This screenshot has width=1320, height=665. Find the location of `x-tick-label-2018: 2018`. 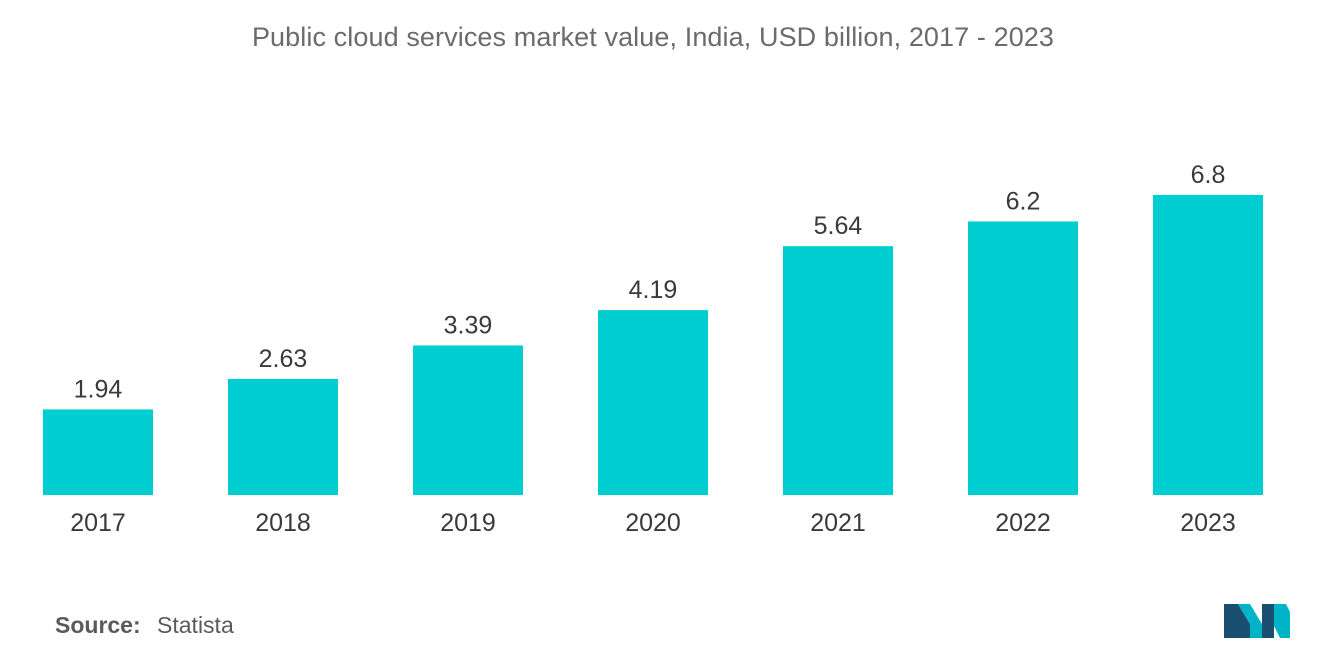

x-tick-label-2018: 2018 is located at coordinates (283, 523).